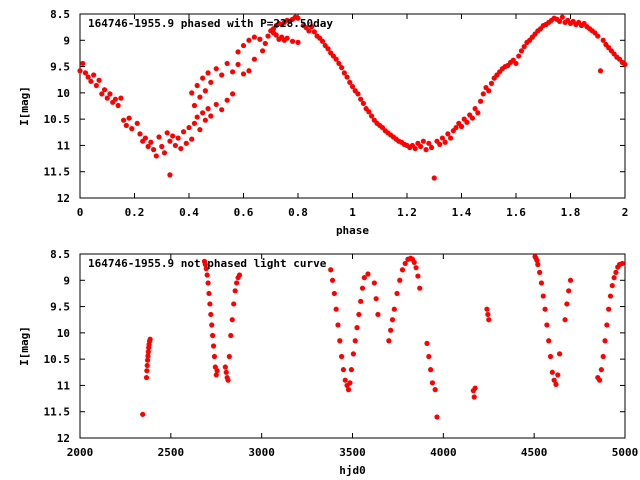 This screenshot has height=480, width=640. I want to click on x-tick-label: 2000, so click(80, 452).